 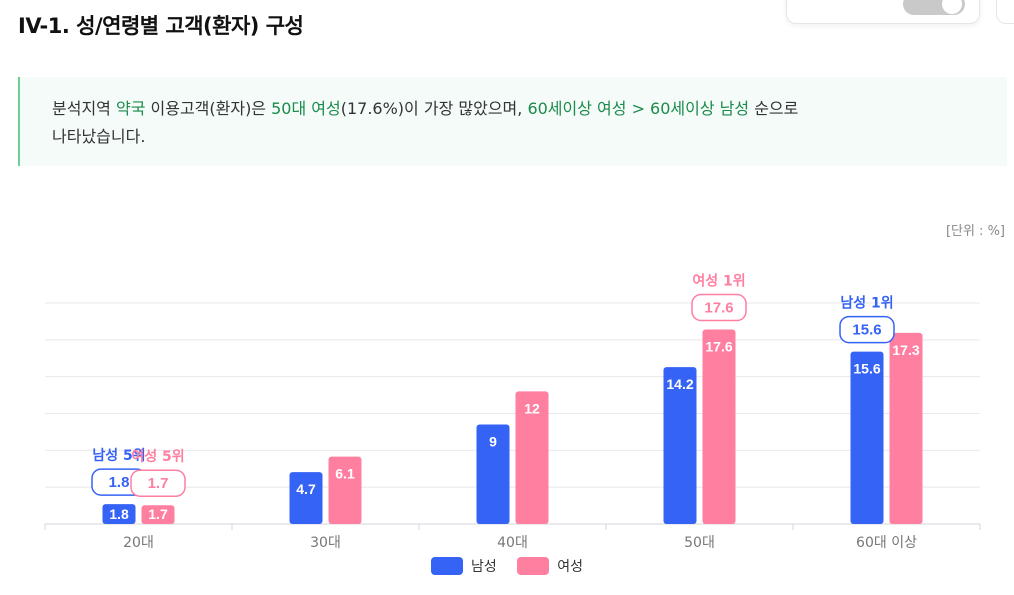 I want to click on x-tick-label: 60대 이상, so click(x=886, y=543).